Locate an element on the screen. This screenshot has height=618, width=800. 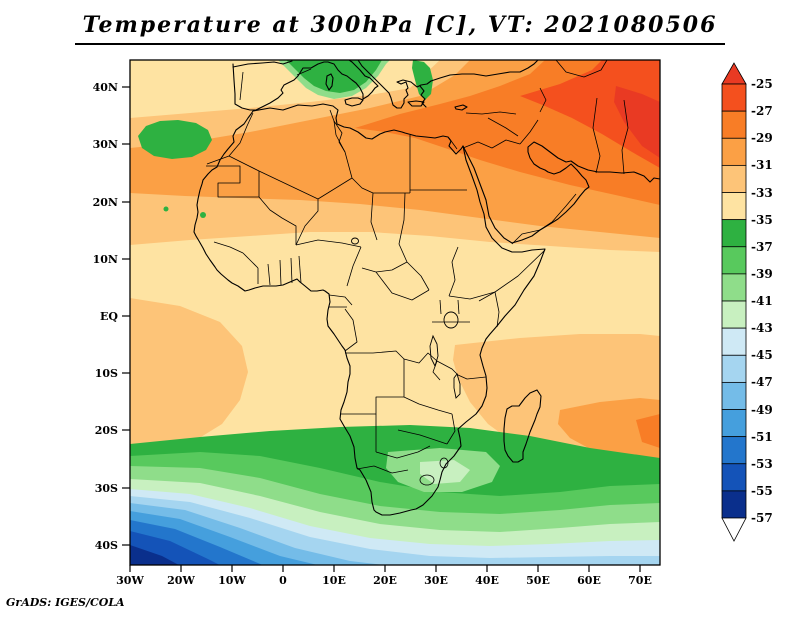
colorbar-label: -47 is located at coordinates (762, 382).